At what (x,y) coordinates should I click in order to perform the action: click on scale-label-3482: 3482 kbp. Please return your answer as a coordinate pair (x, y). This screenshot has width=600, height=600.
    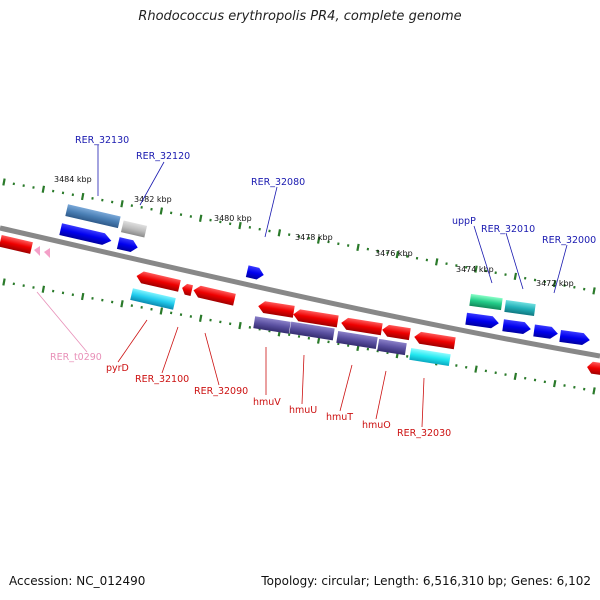
    Looking at the image, I should click on (153, 199).